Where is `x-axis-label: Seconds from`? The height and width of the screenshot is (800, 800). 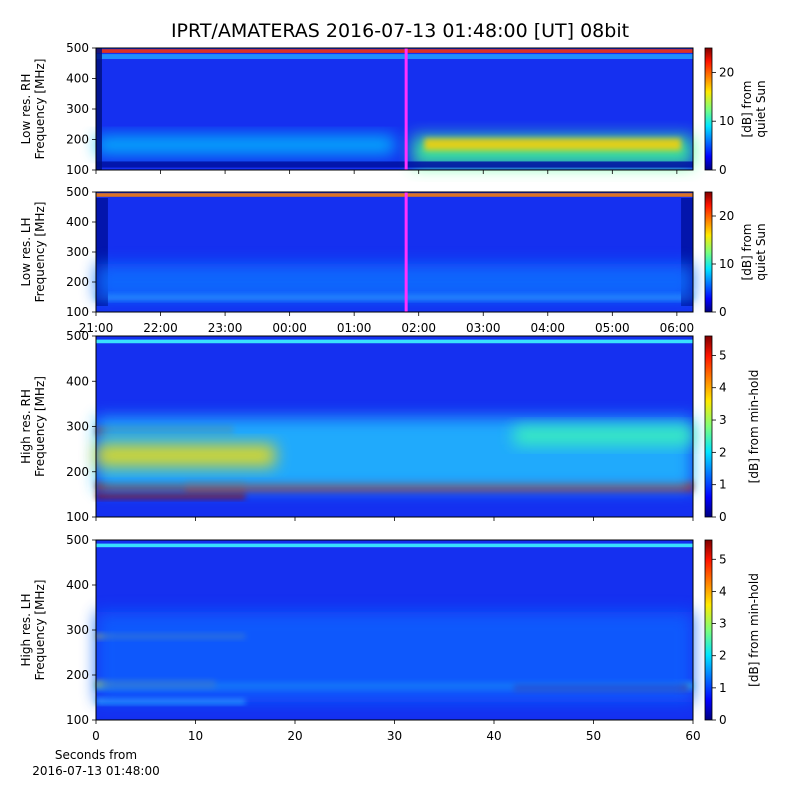
x-axis-label: Seconds from is located at coordinates (96, 755).